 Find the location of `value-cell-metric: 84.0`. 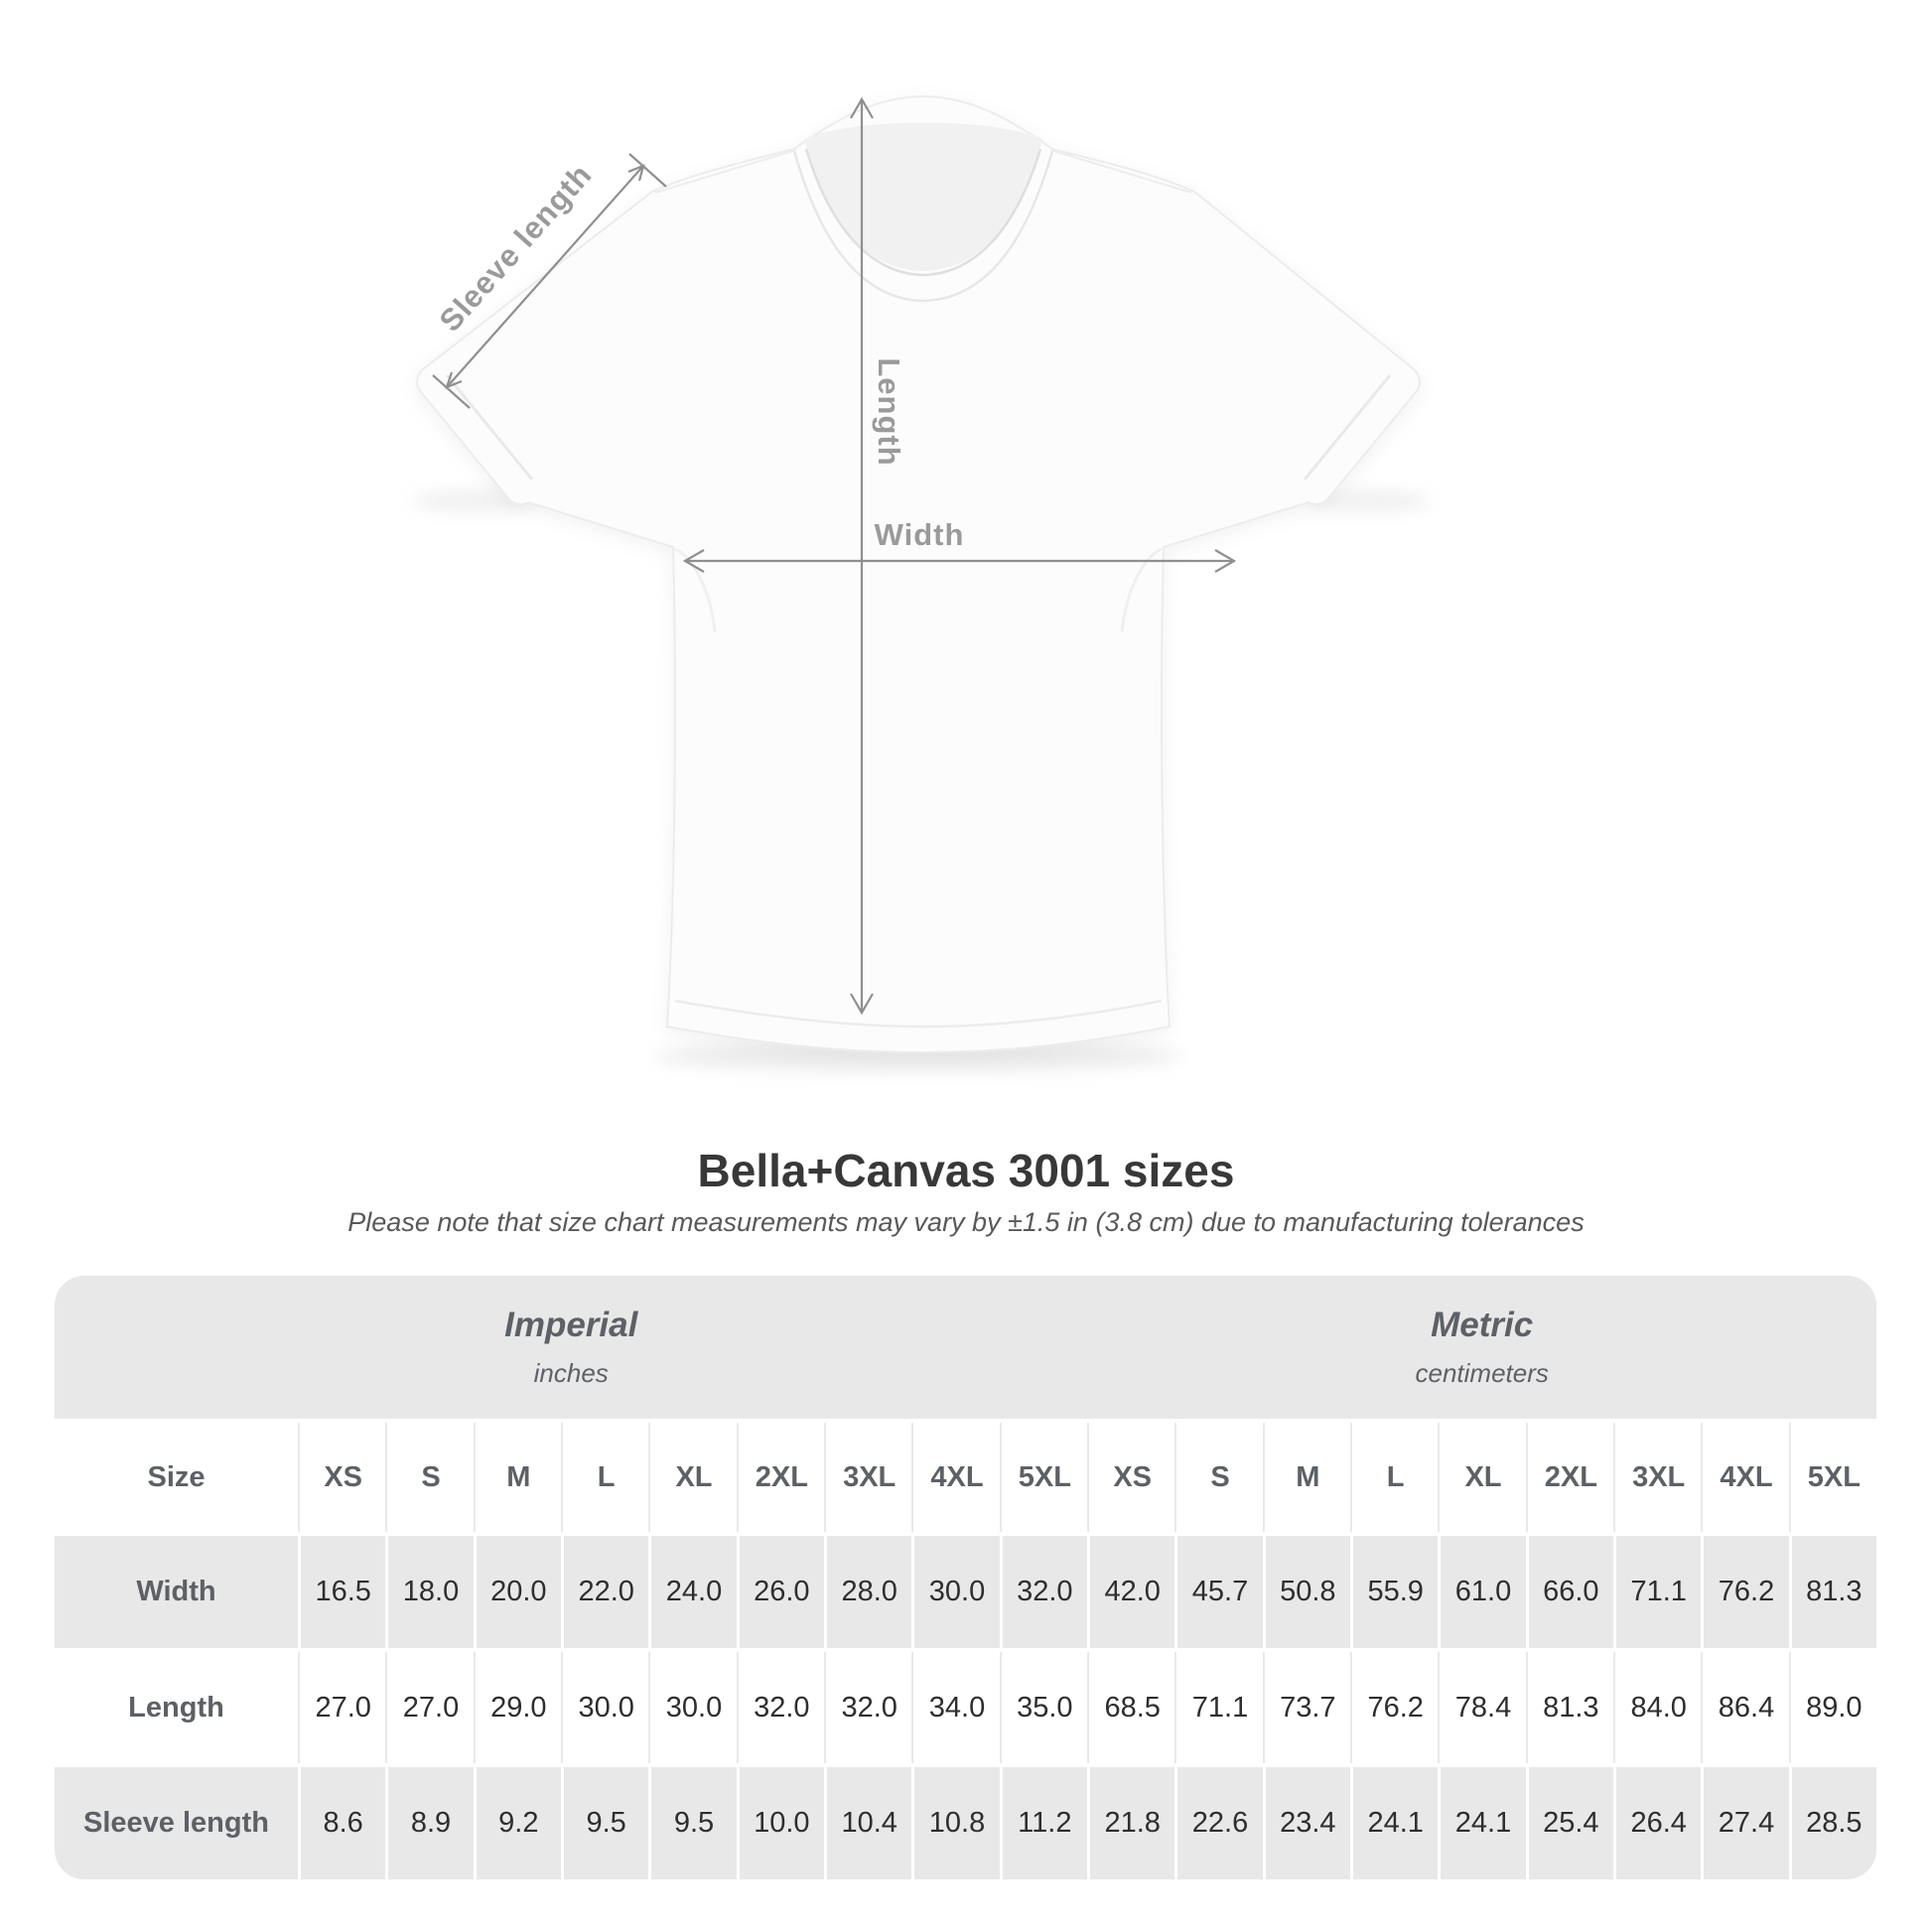

value-cell-metric: 84.0 is located at coordinates (1657, 1708).